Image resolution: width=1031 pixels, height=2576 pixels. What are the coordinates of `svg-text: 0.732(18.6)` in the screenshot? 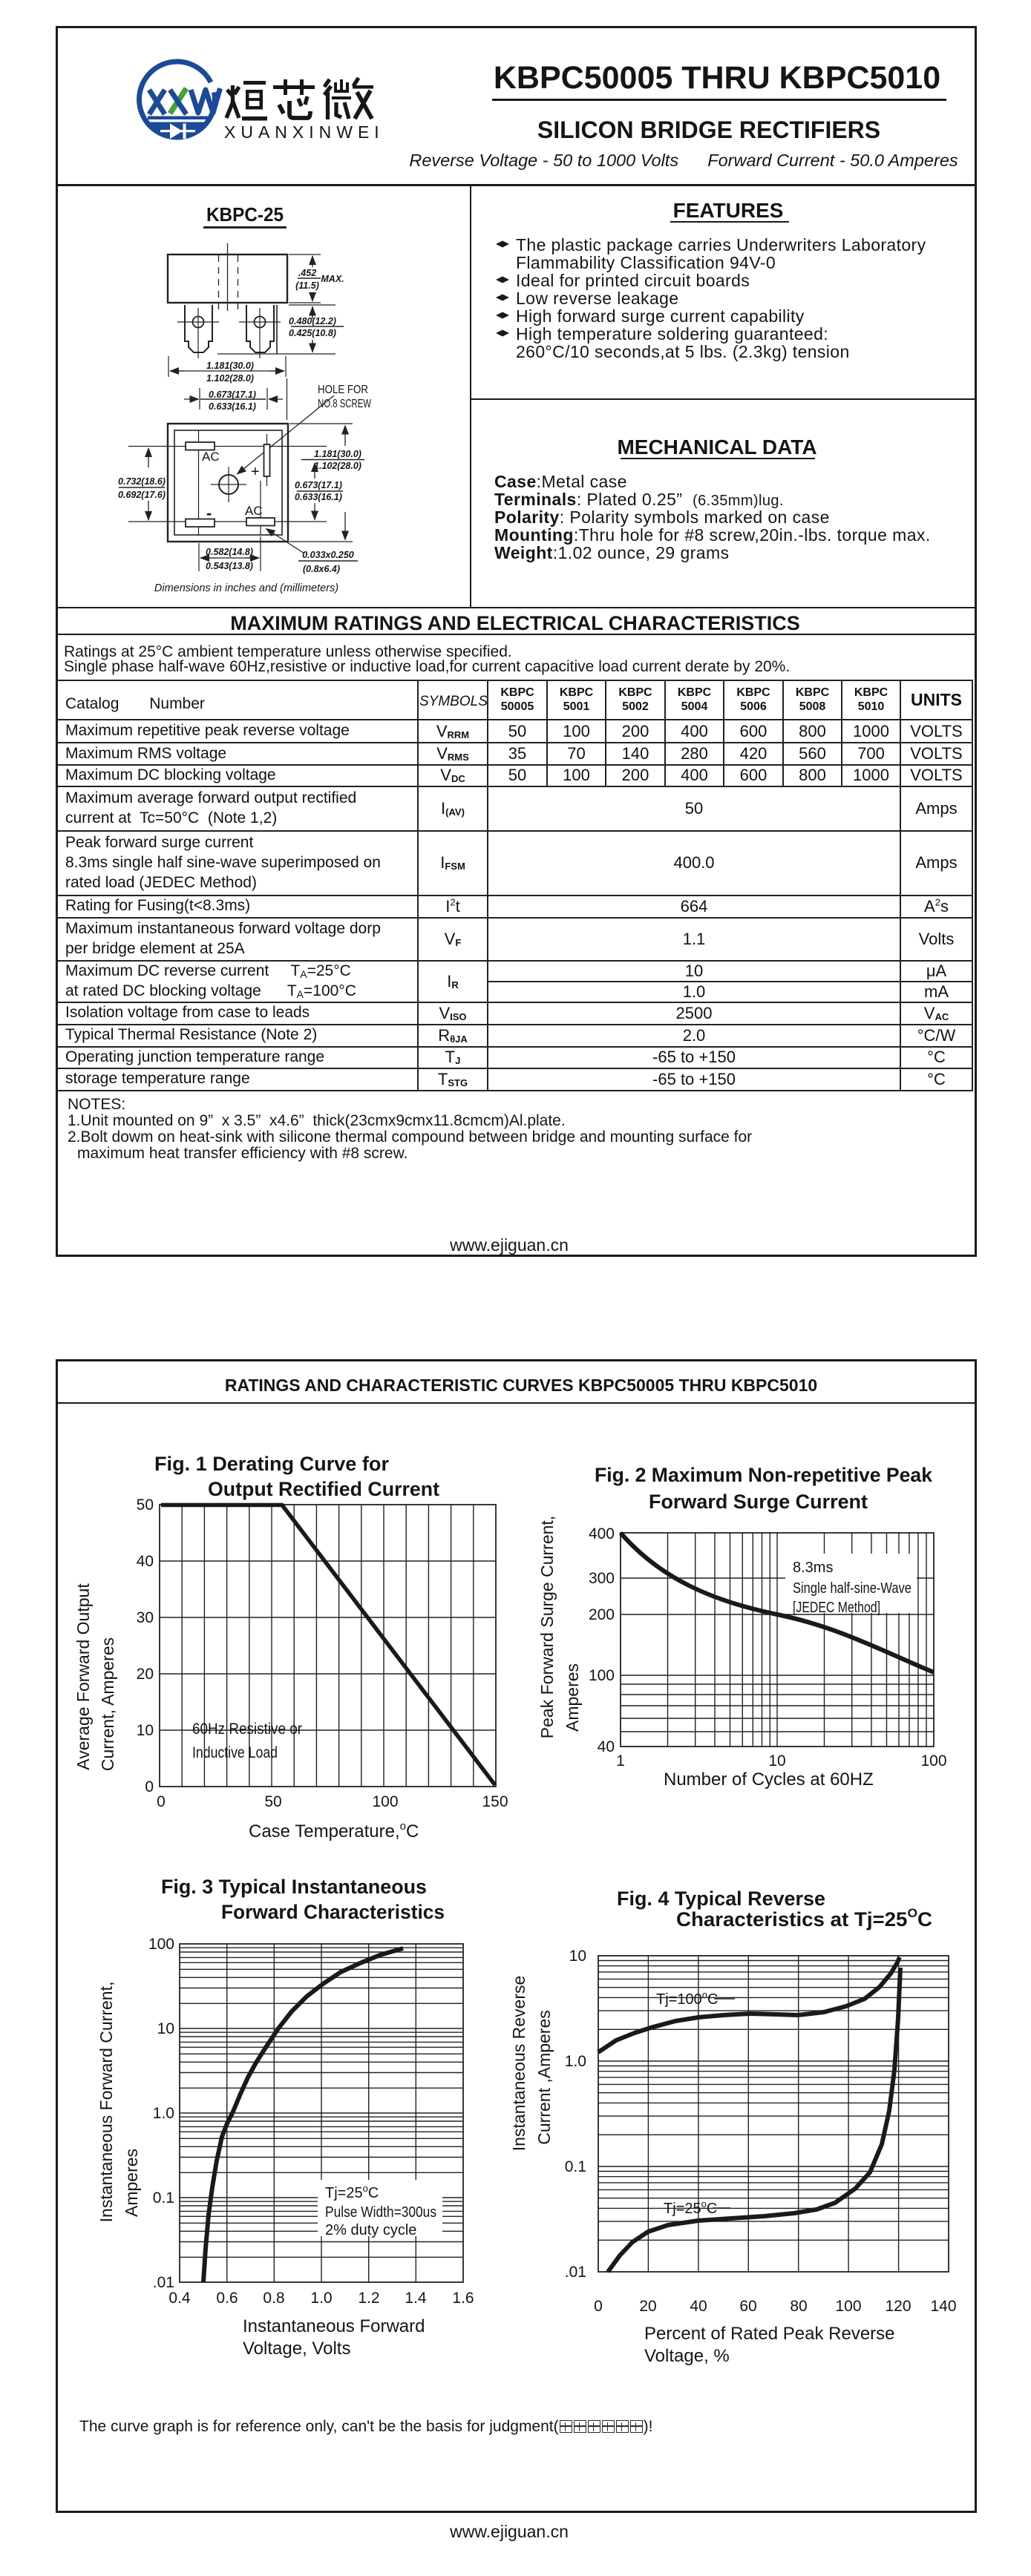 It's located at (142, 481).